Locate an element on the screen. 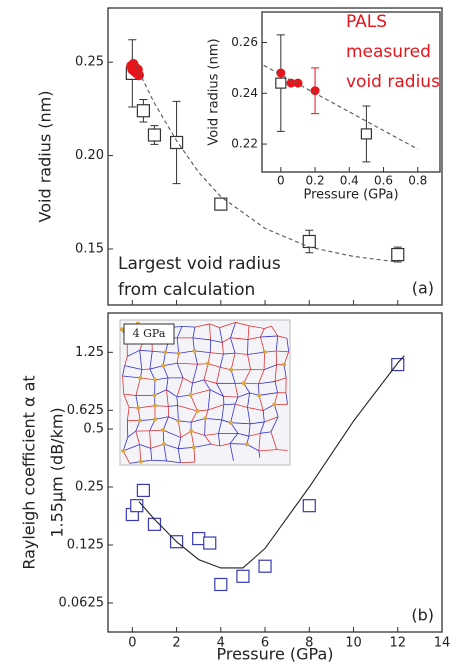  y-axis-label: Rayleigh coefficient α at is located at coordinates (29, 472).